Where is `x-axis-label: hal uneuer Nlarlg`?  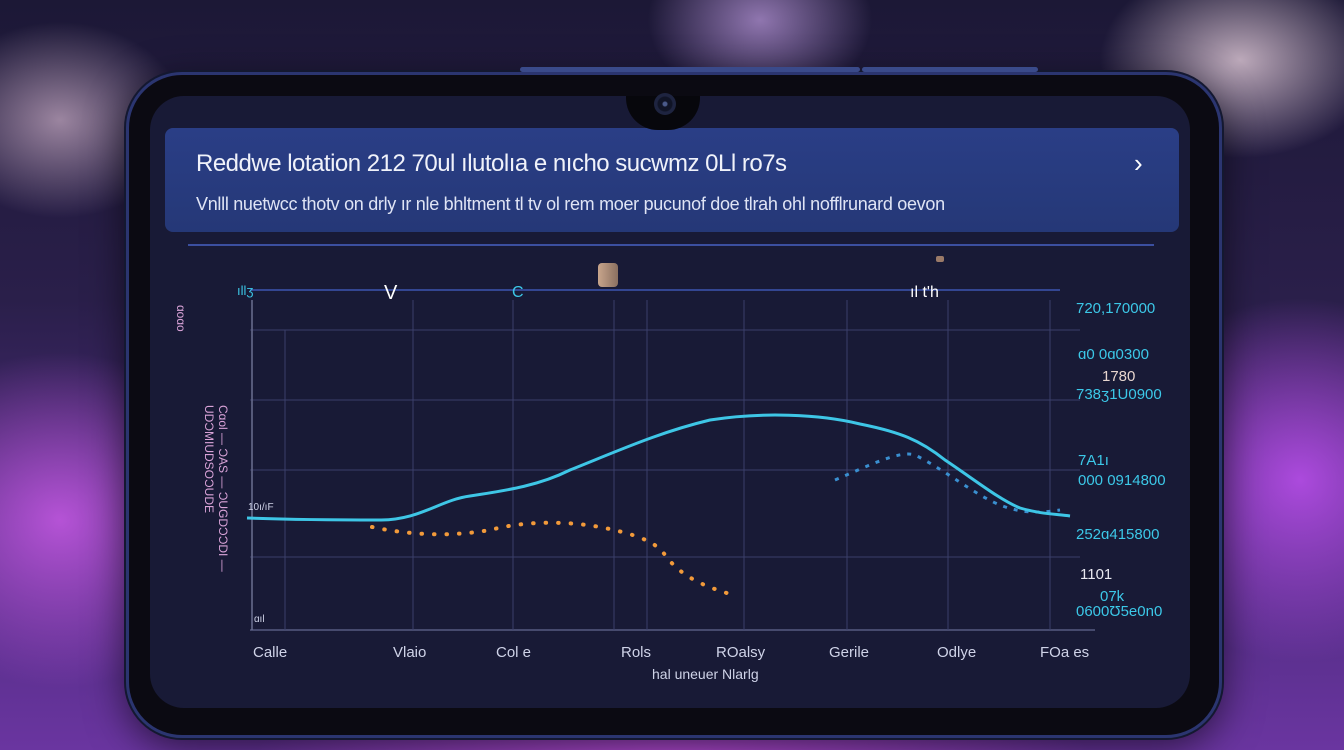
x-axis-label: hal uneuer Nlarlg is located at coordinates (705, 674).